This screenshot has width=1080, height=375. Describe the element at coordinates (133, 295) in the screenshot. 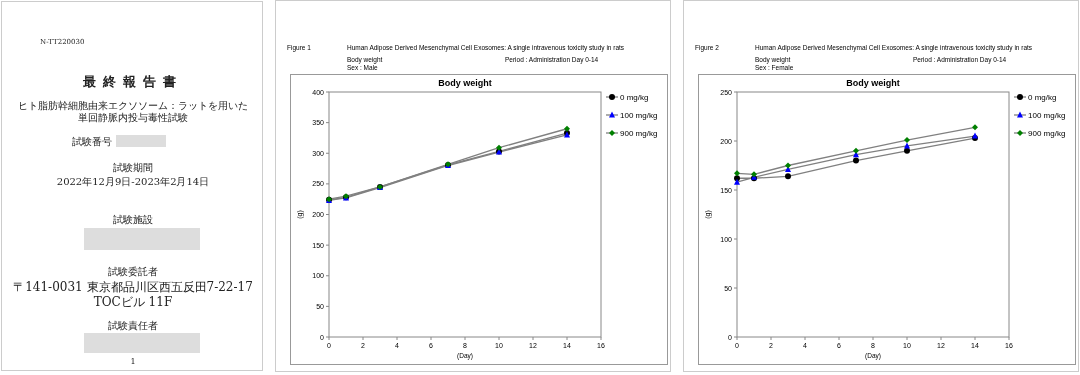

I see `text: 〒141-0031 東京都品川区西五反田7-22-17 TOCビル 11F` at that location.